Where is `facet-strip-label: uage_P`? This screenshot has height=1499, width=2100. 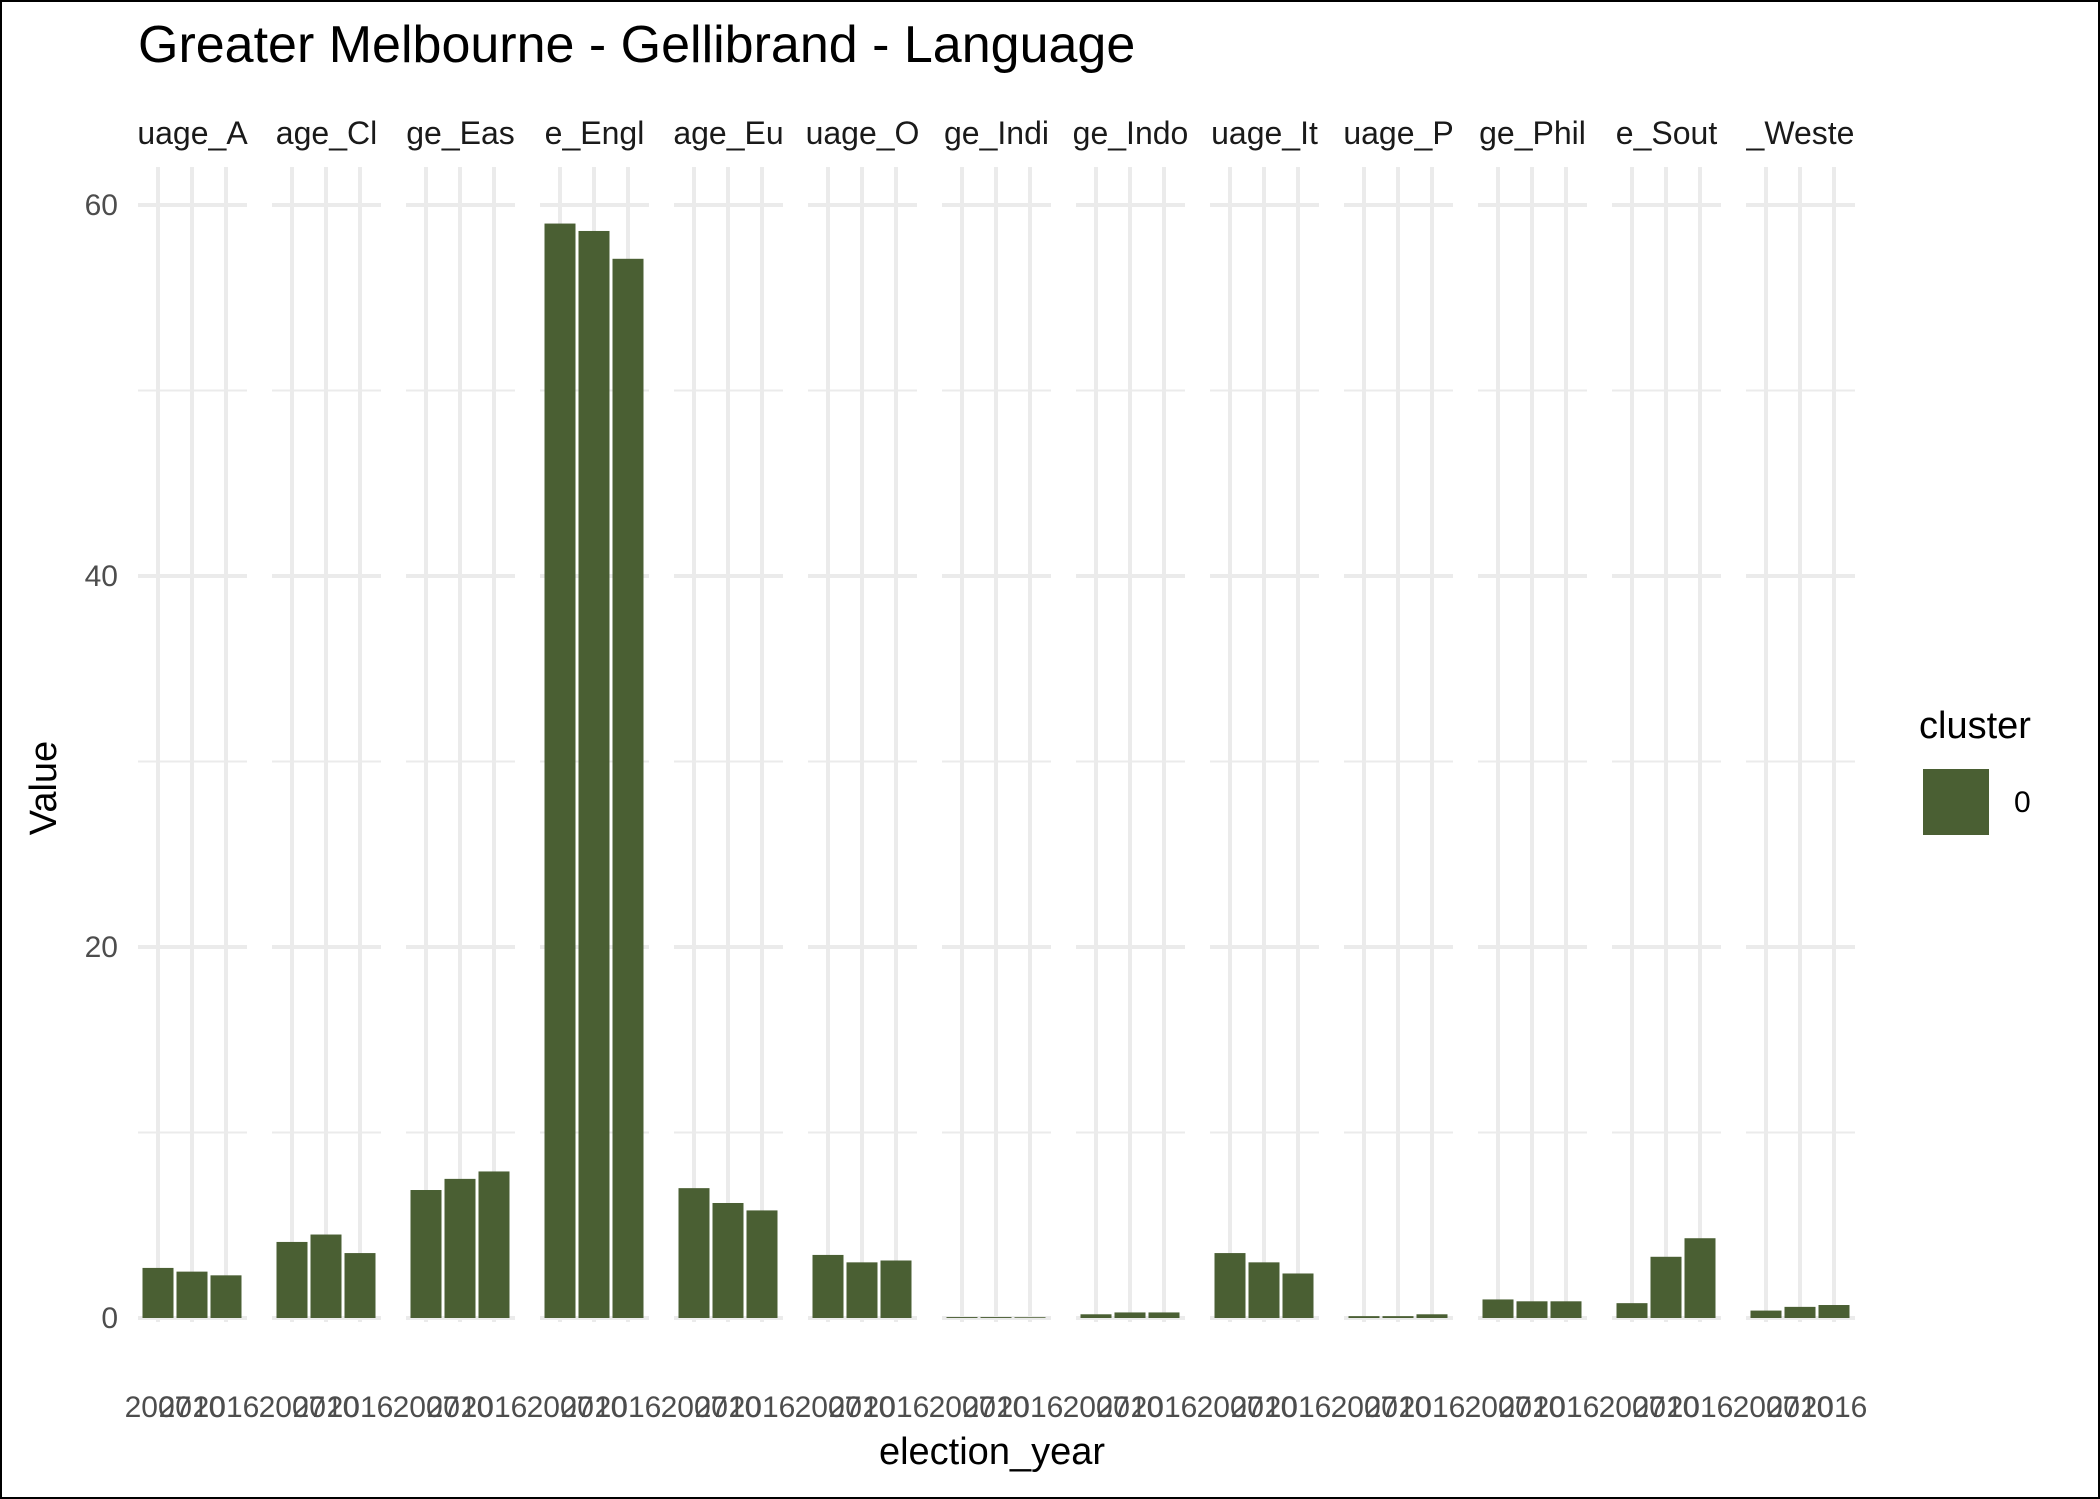 facet-strip-label: uage_P is located at coordinates (1398, 133).